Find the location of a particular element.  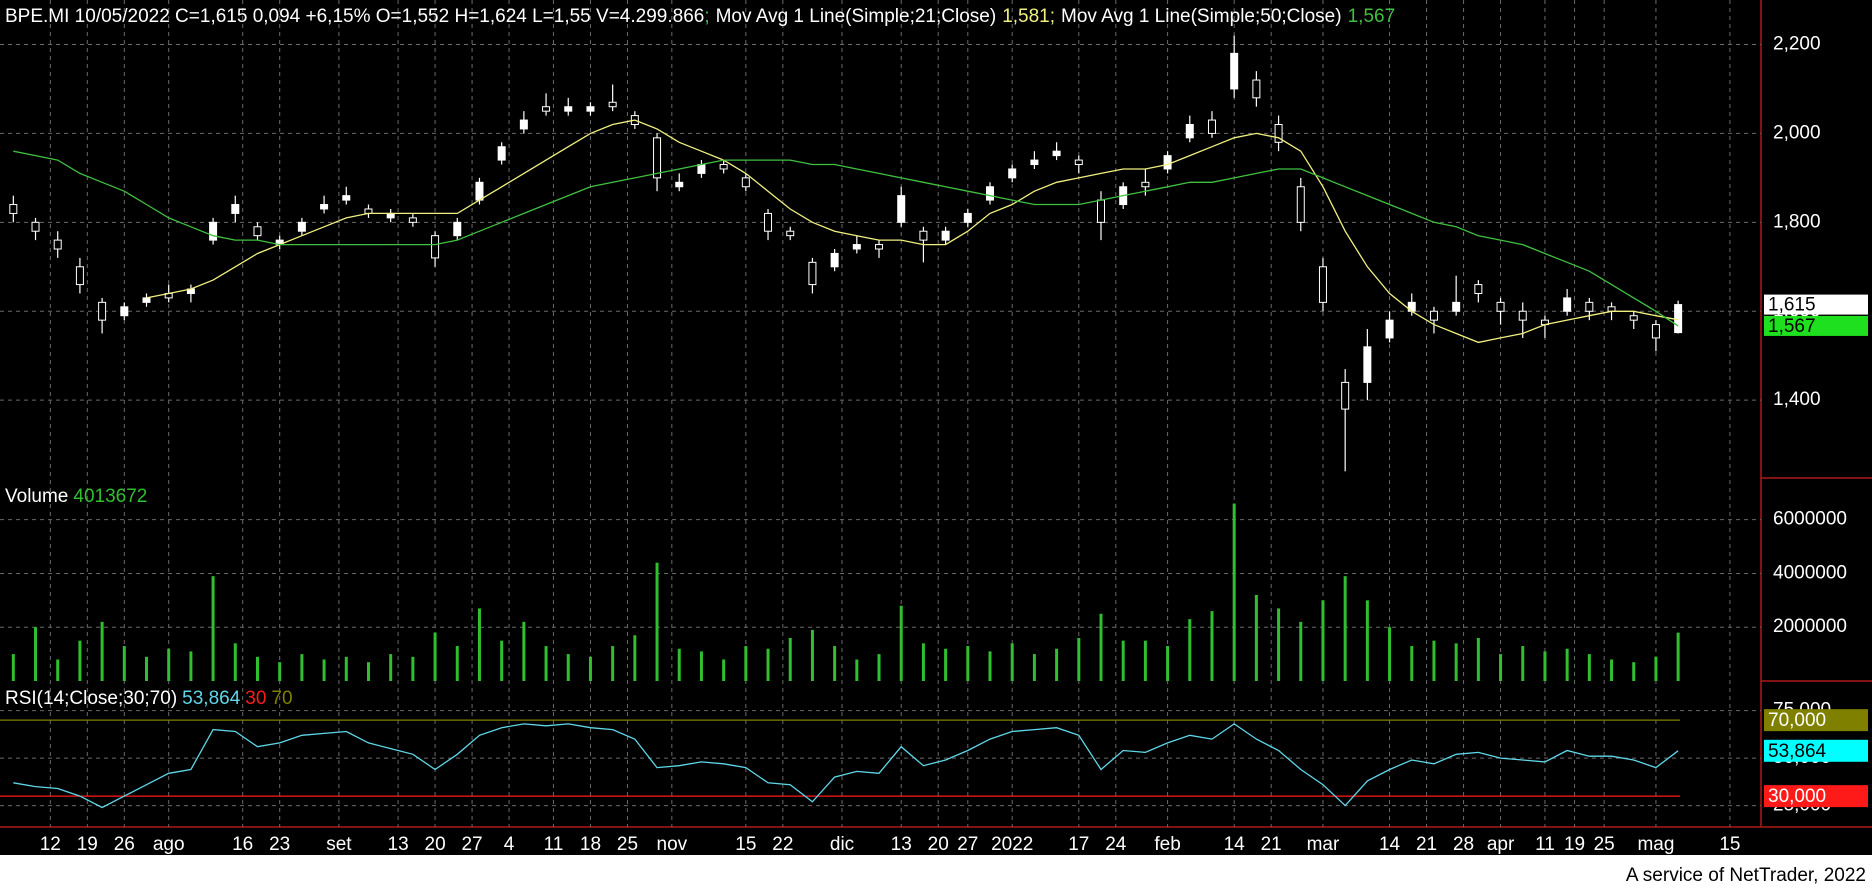

x-tick-label: 18 is located at coordinates (590, 844).